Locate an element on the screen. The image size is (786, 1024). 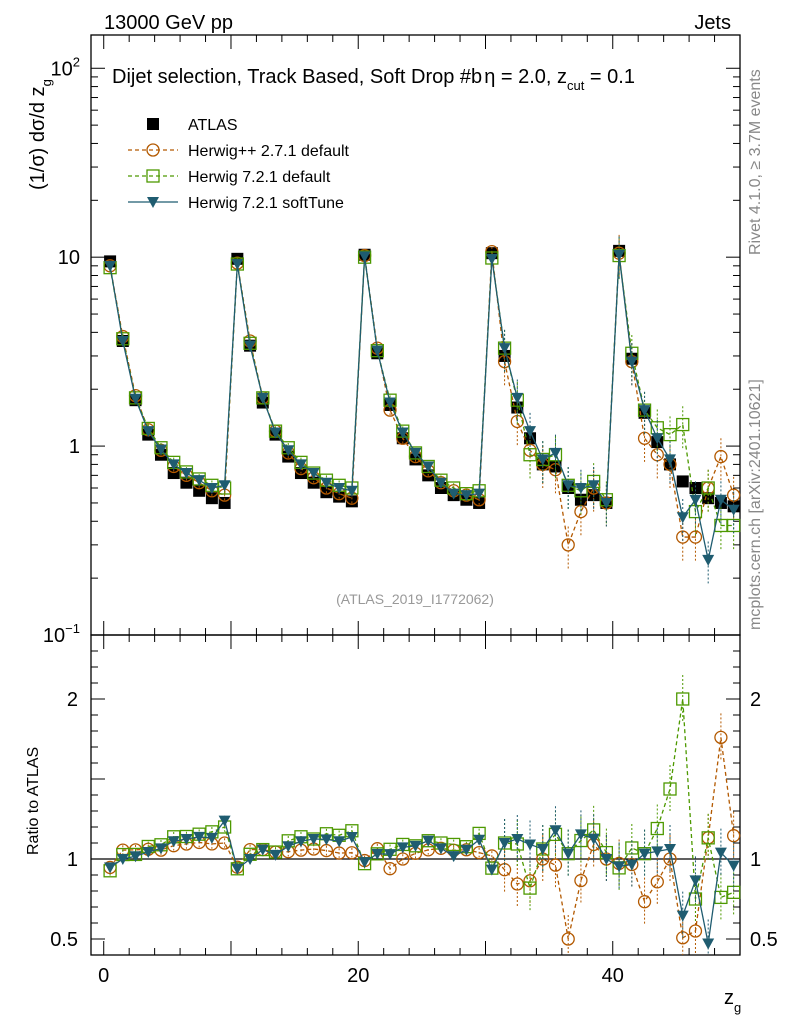
y-tick-label: 1 is located at coordinates (74, 447).